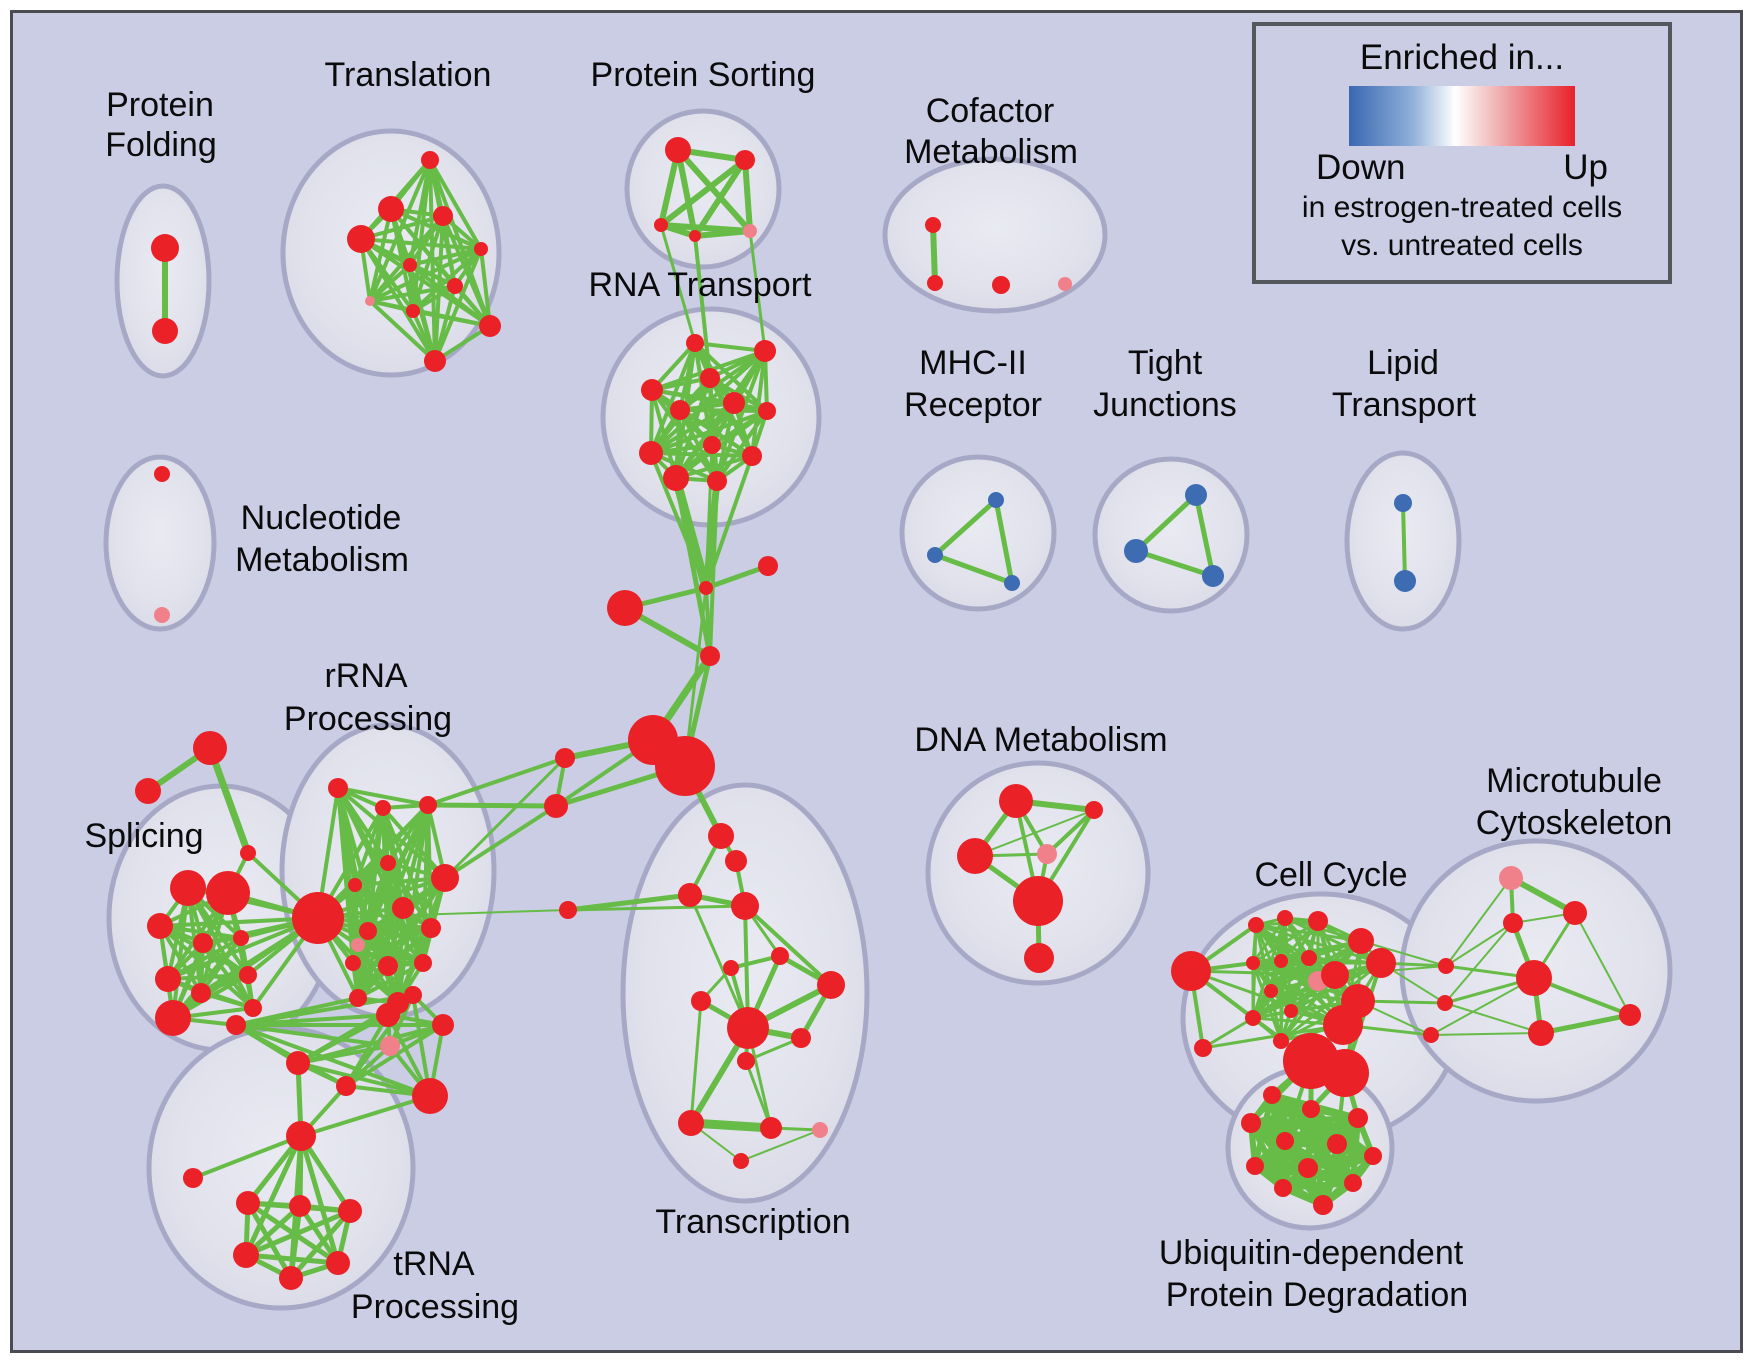 This screenshot has width=1750, height=1360. I want to click on node-cc6, so click(556, 806).